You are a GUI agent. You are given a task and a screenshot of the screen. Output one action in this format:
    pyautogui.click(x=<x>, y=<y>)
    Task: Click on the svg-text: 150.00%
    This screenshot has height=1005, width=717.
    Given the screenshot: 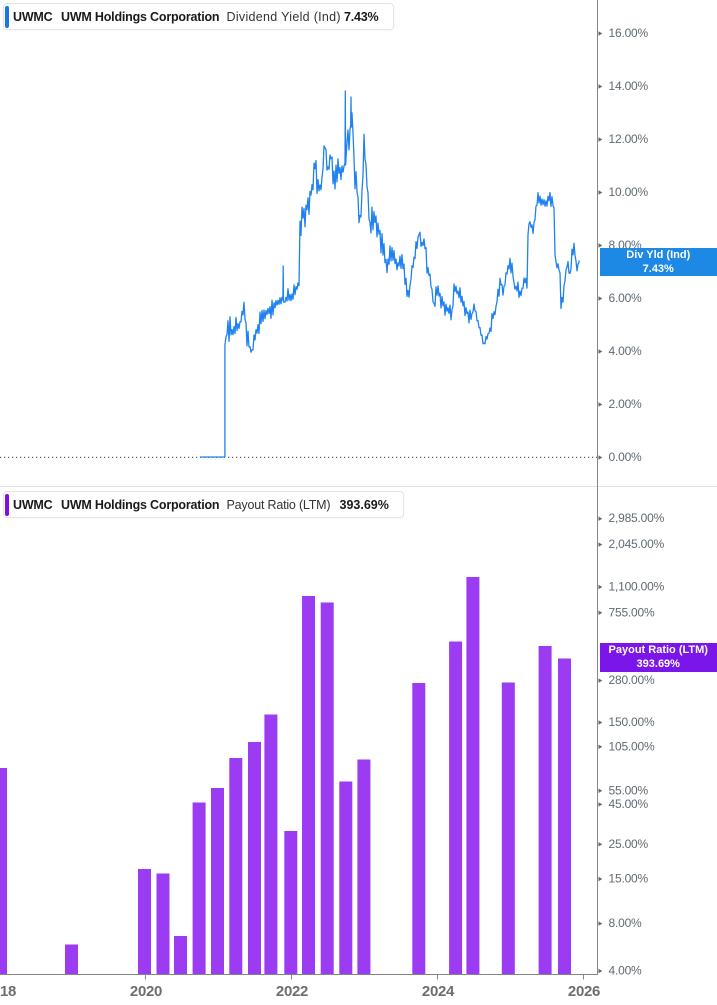 What is the action you would take?
    pyautogui.click(x=632, y=722)
    